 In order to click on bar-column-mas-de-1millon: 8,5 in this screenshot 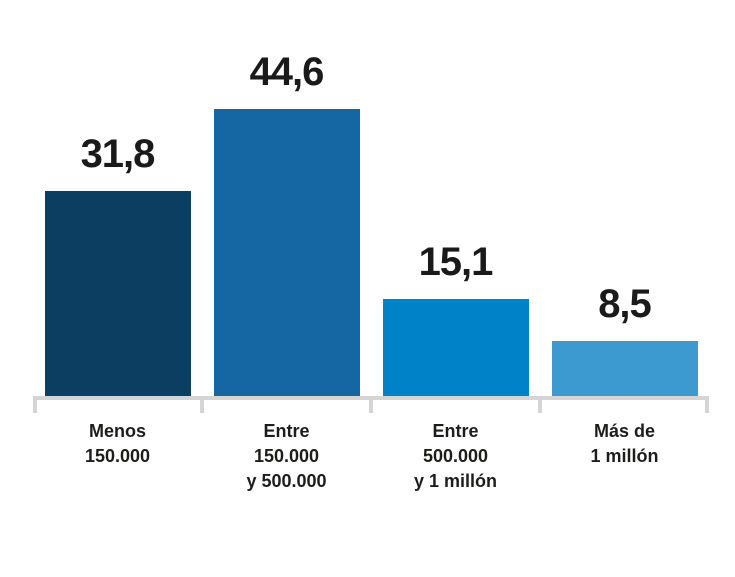, I will do `click(624, 339)`.